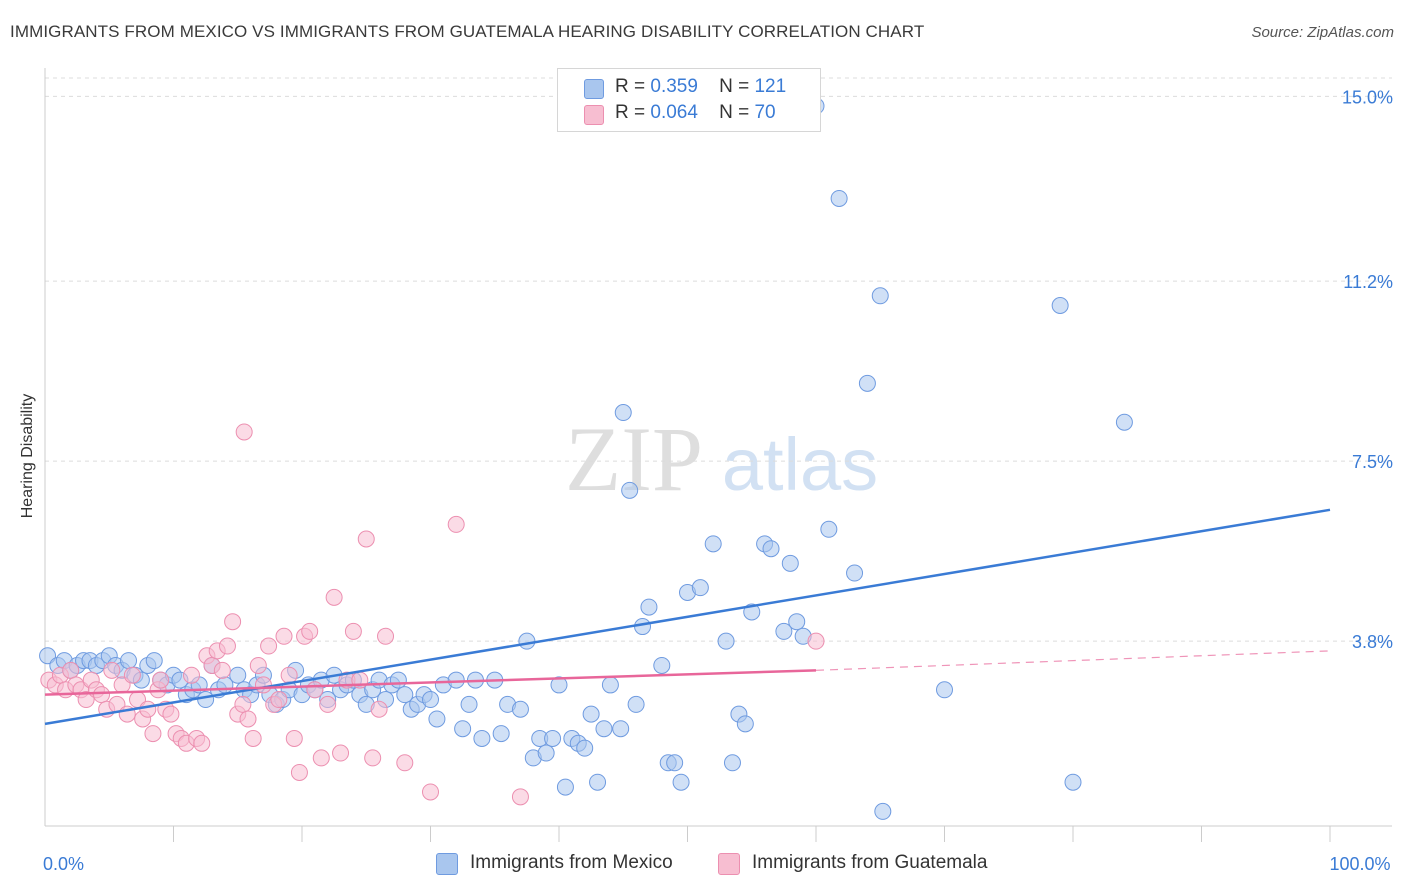  What do you see at coordinates (63, 864) in the screenshot?
I see `x-tick-label: 0.0%` at bounding box center [63, 864].